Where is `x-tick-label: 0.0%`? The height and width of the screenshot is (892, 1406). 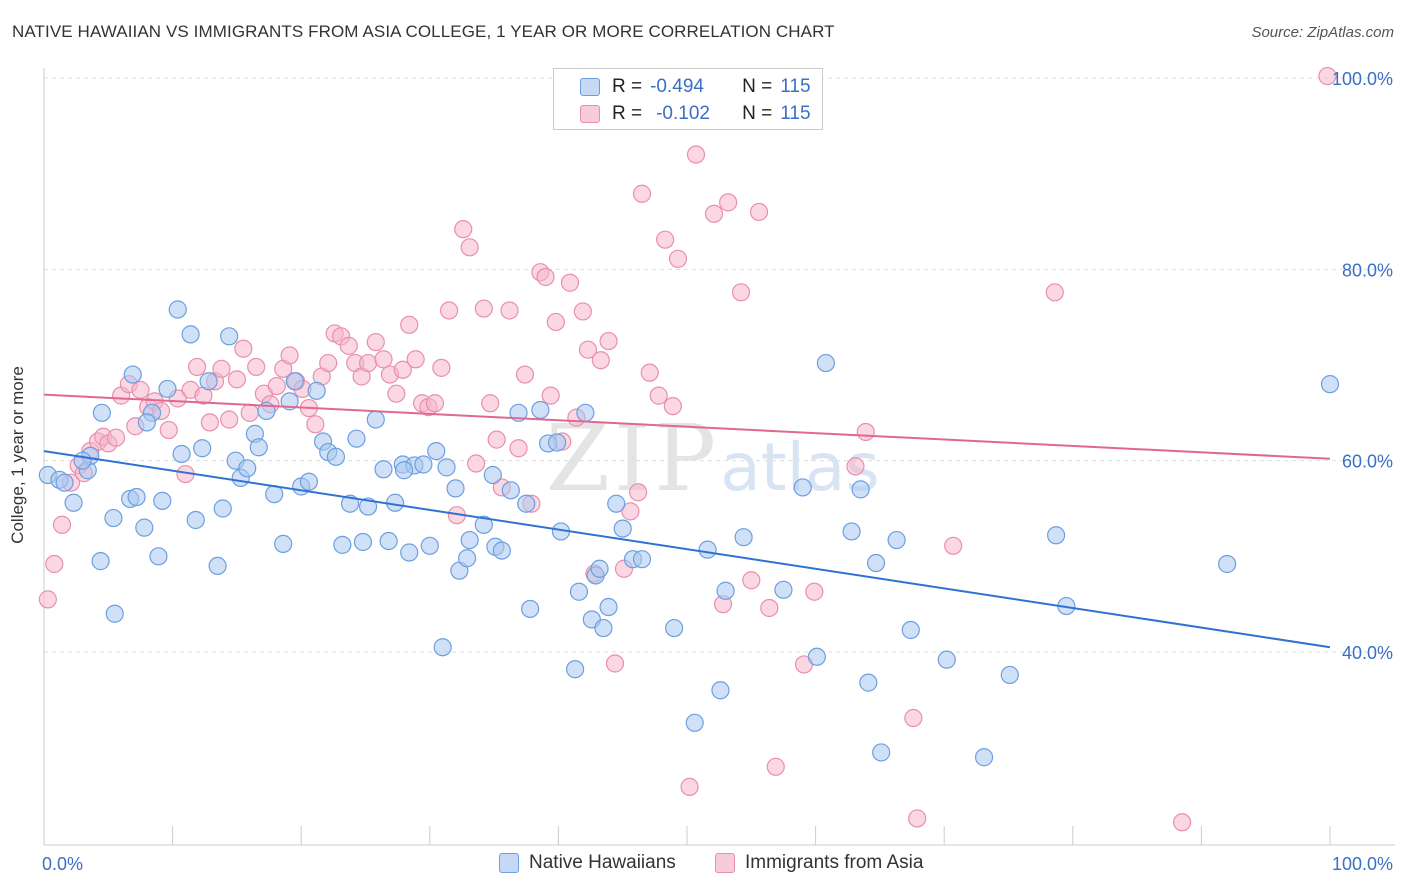
x-tick-label: 0.0% is located at coordinates (62, 864).